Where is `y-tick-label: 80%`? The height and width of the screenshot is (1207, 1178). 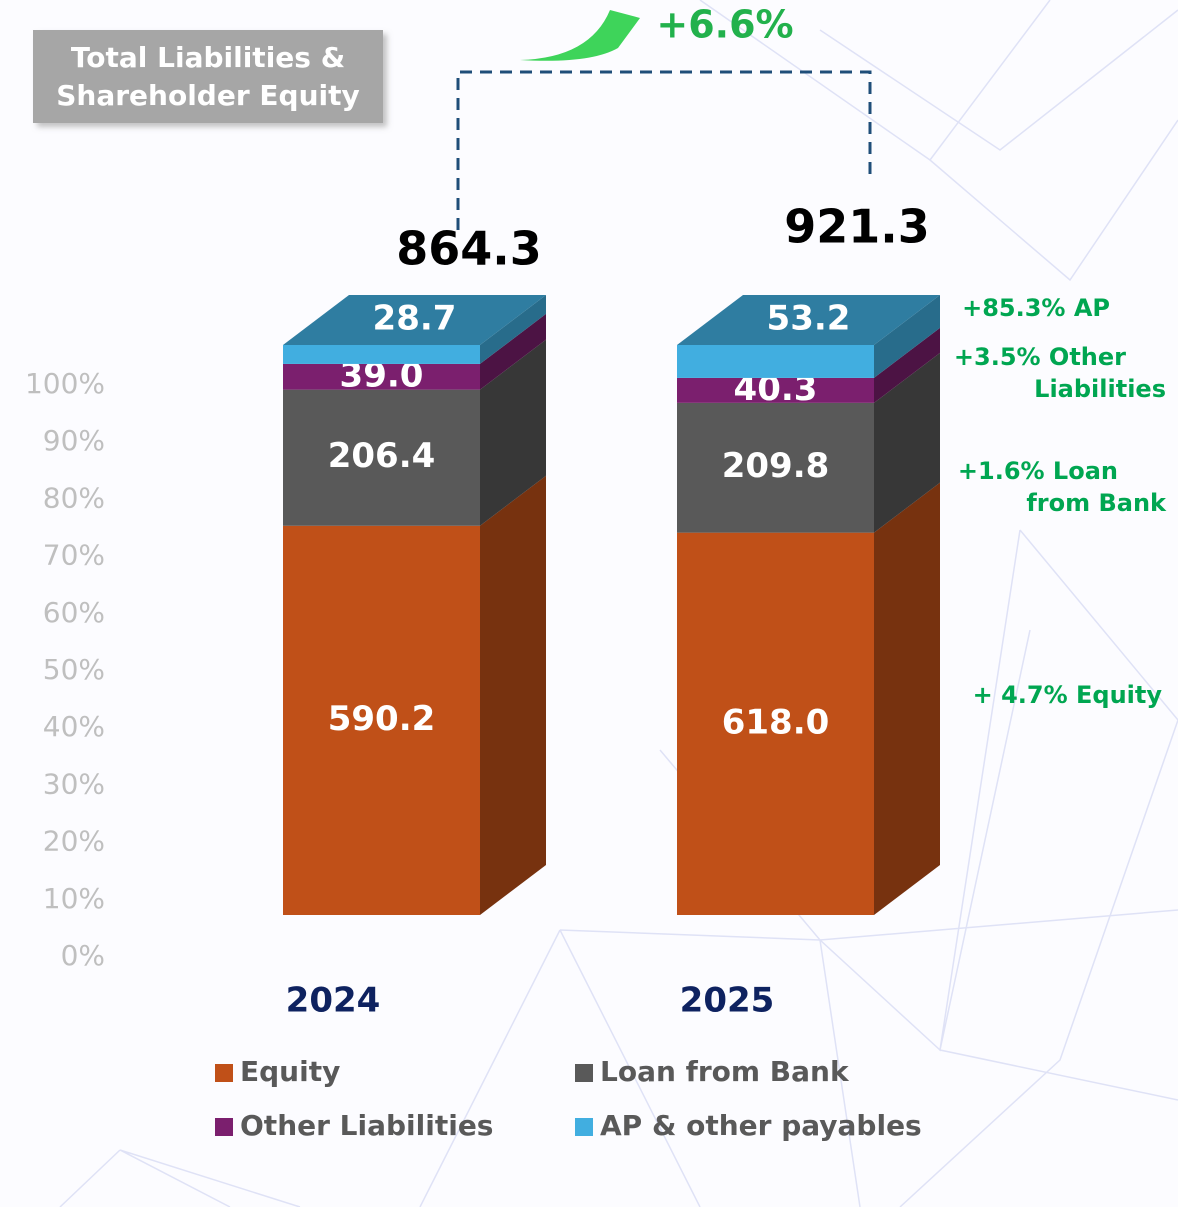 y-tick-label: 80% is located at coordinates (74, 497).